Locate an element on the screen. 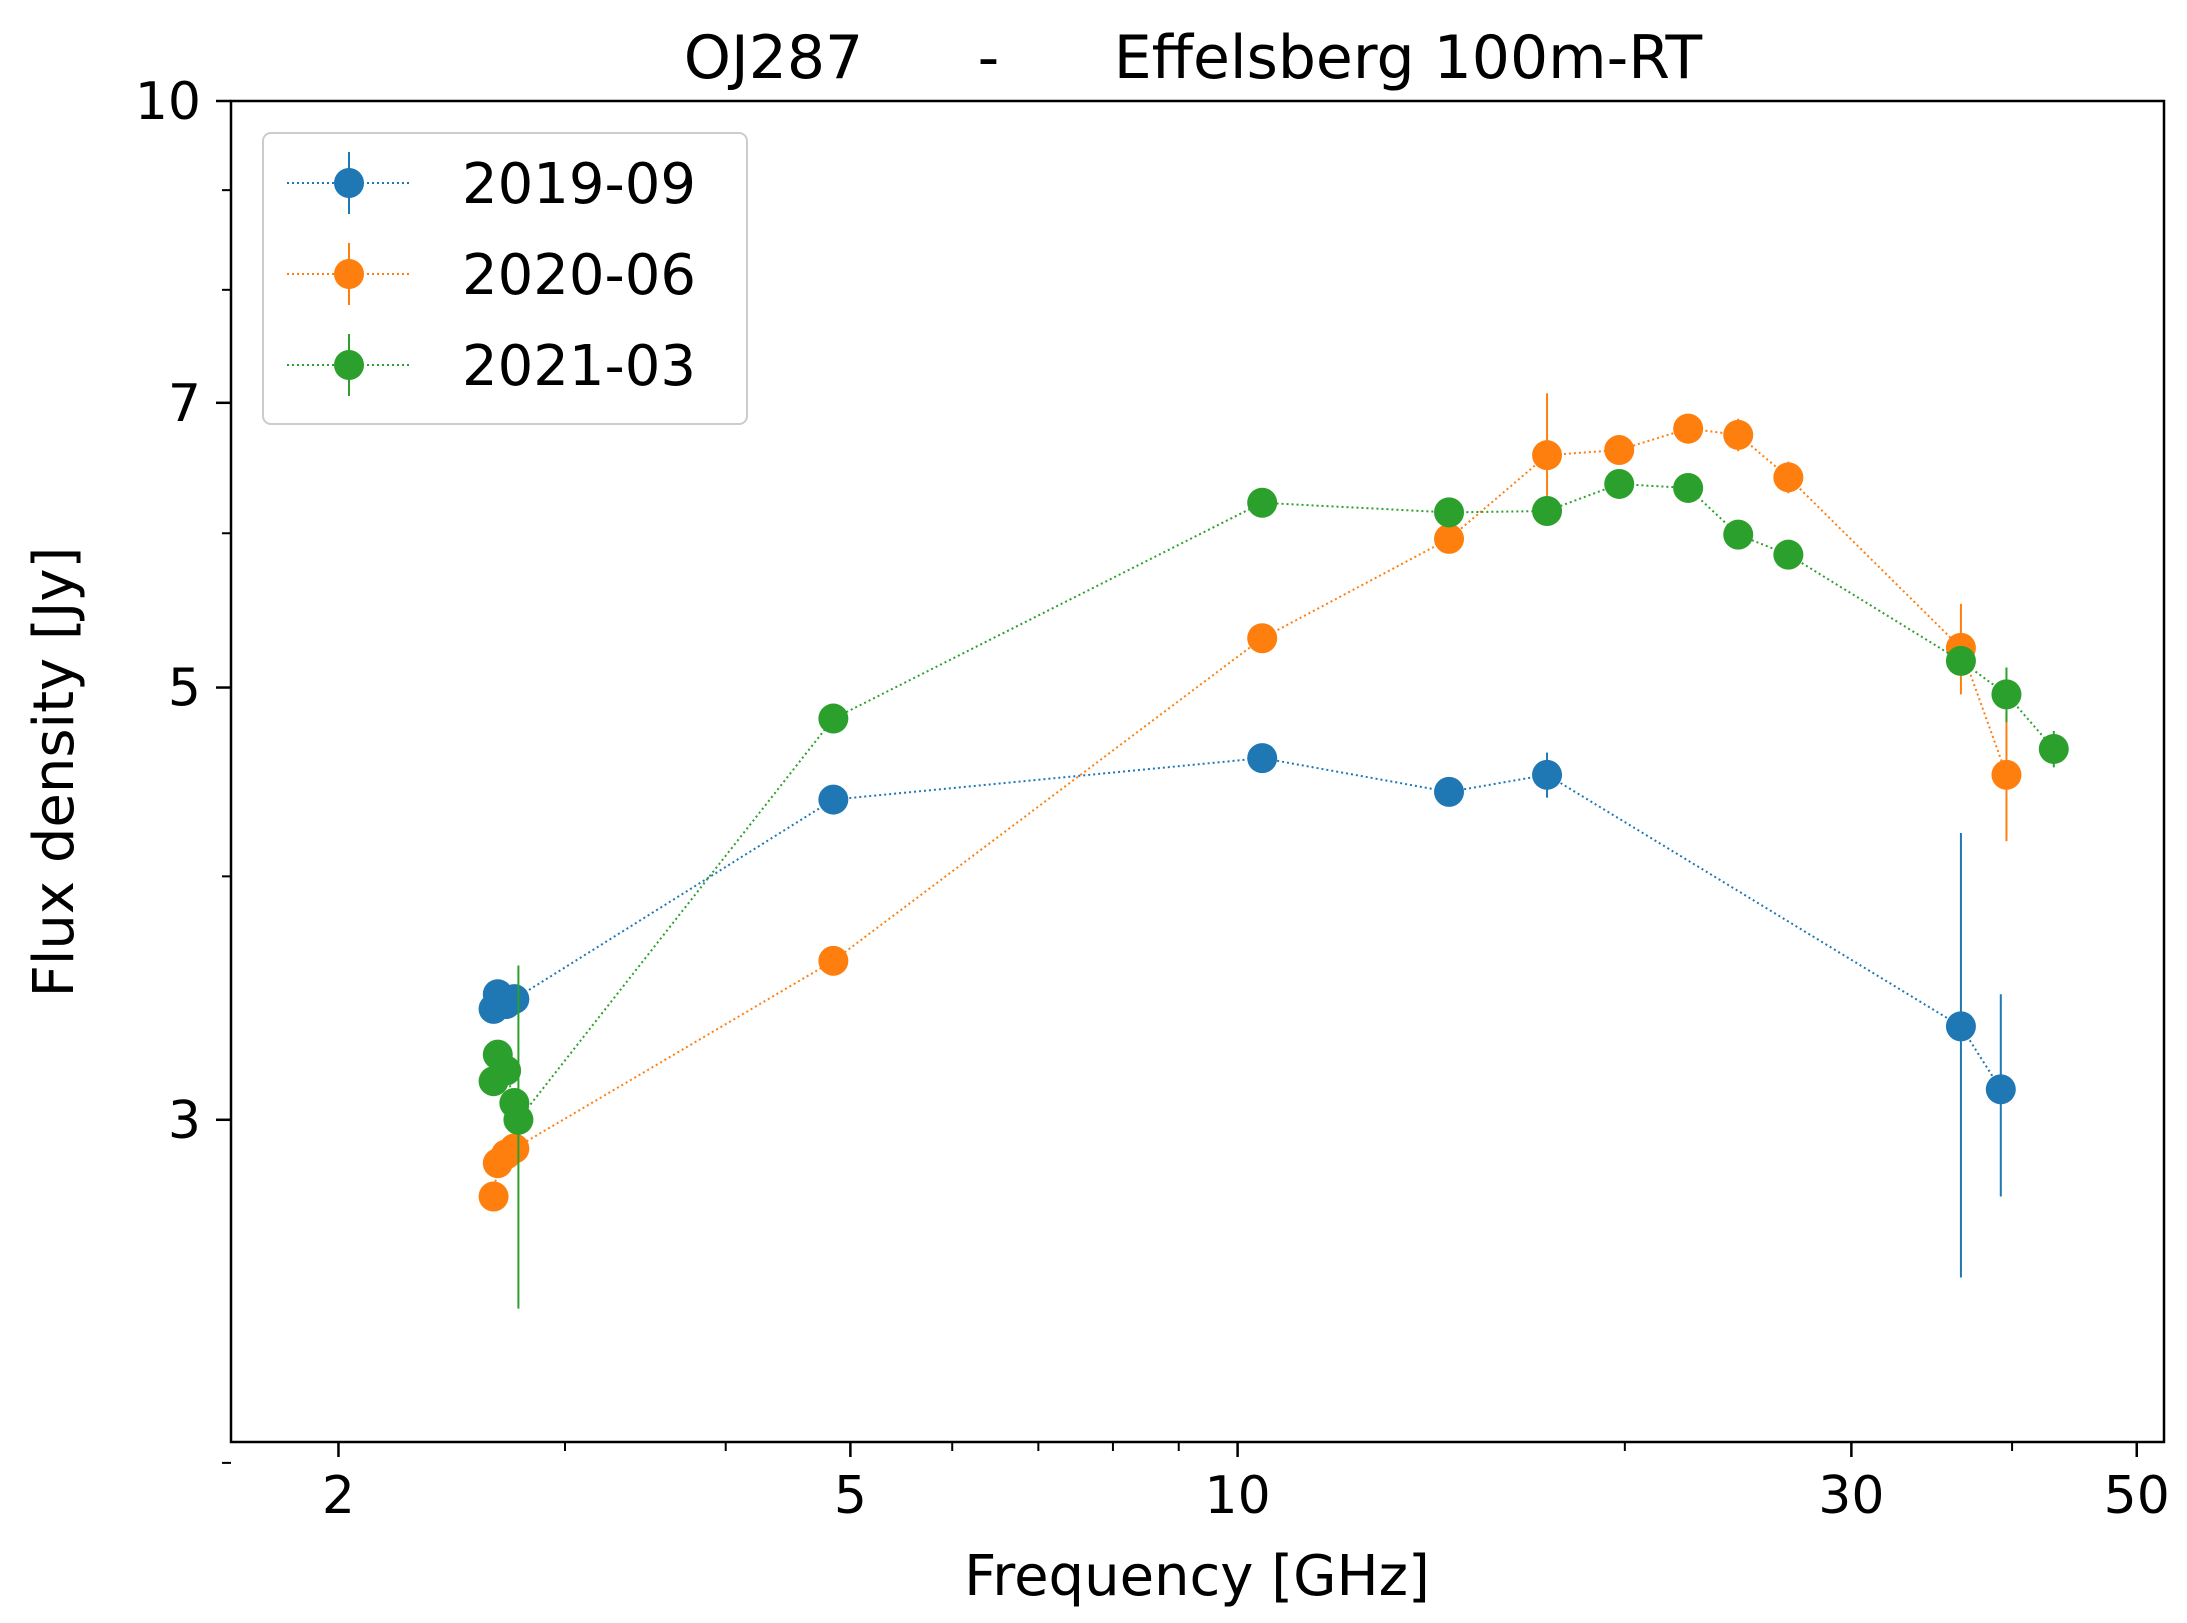 The image size is (2187, 1623). y-axis: 3 5 7 10 is located at coordinates (183, 768).